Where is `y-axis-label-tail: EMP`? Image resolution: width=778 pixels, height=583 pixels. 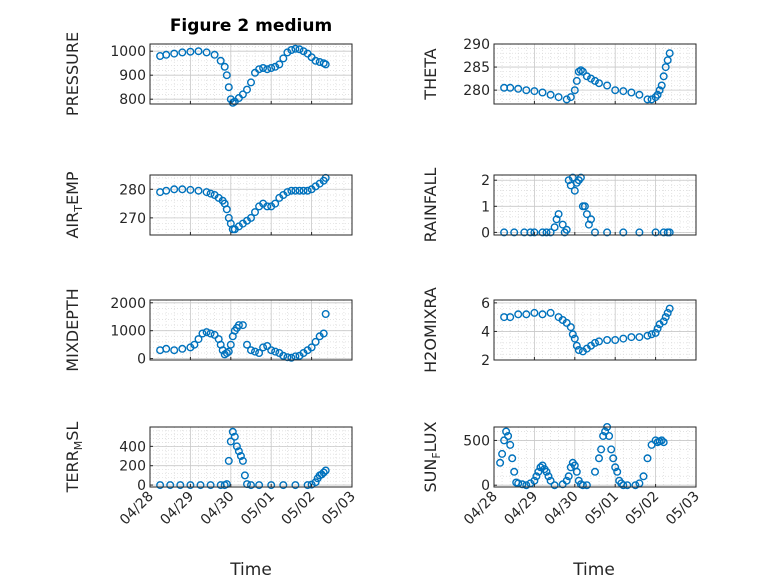 y-axis-label-tail: EMP is located at coordinates (72, 188).